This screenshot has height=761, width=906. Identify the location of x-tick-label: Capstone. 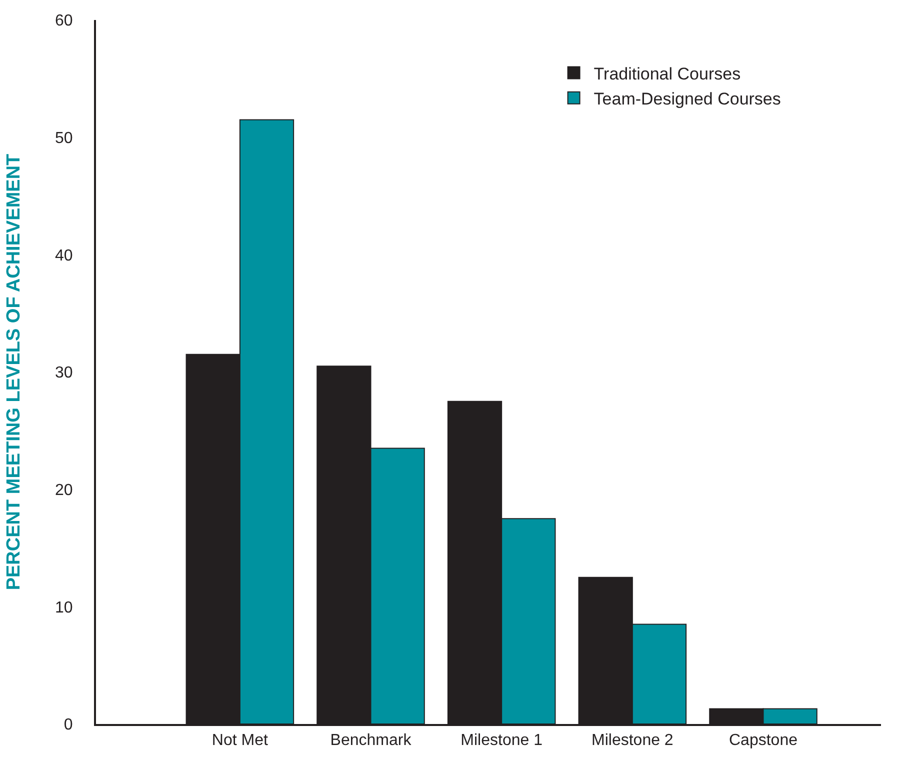
(763, 741).